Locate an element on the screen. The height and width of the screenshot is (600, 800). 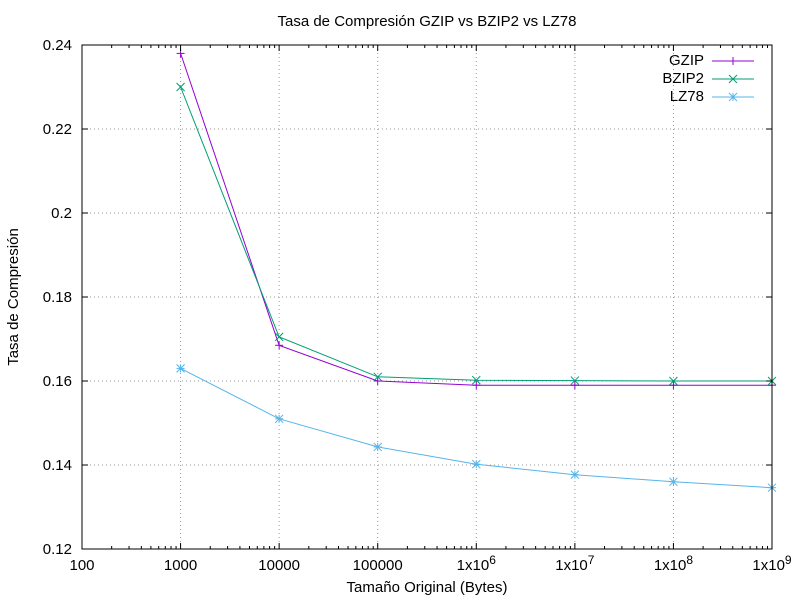
y-tick-label: 0.22 is located at coordinates (57, 129).